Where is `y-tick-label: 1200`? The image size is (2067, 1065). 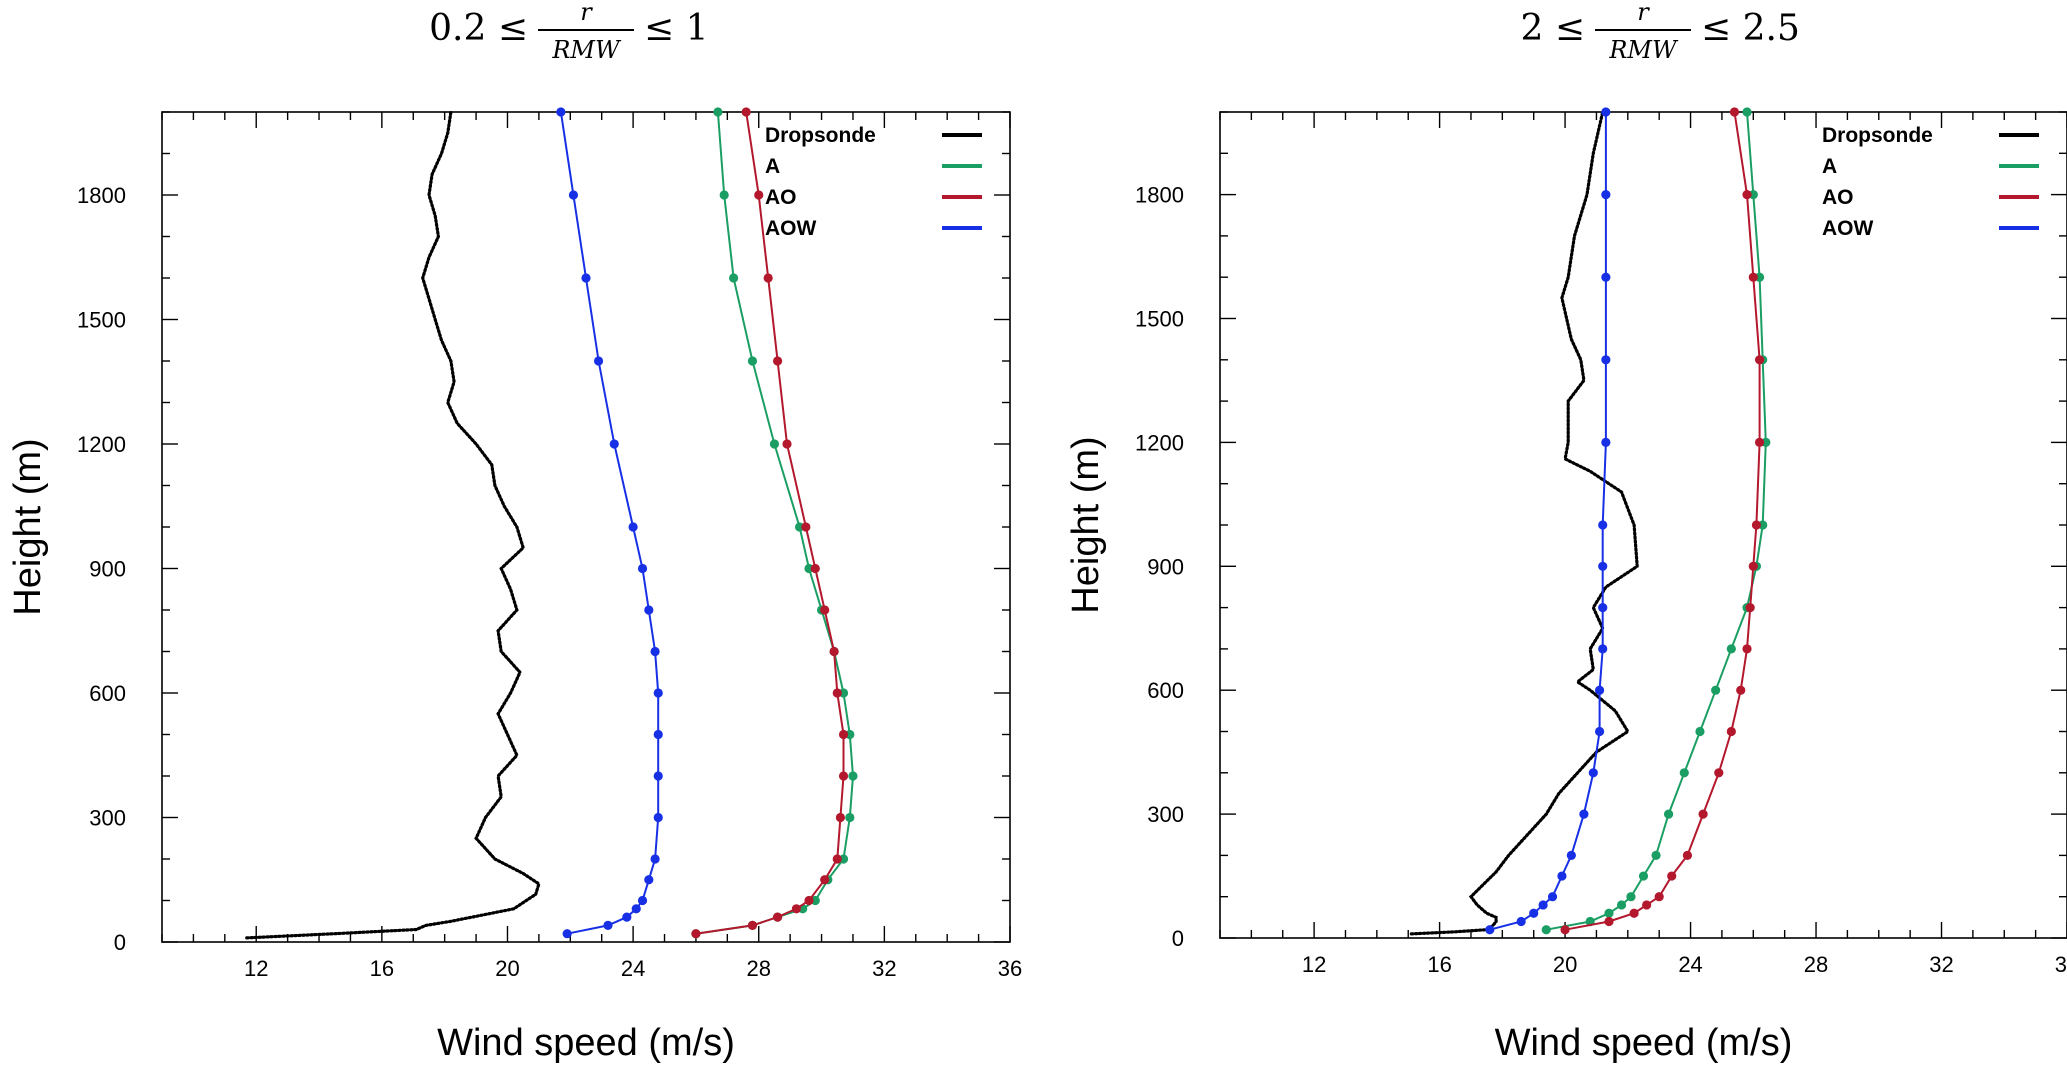
y-tick-label: 1200 is located at coordinates (1159, 442).